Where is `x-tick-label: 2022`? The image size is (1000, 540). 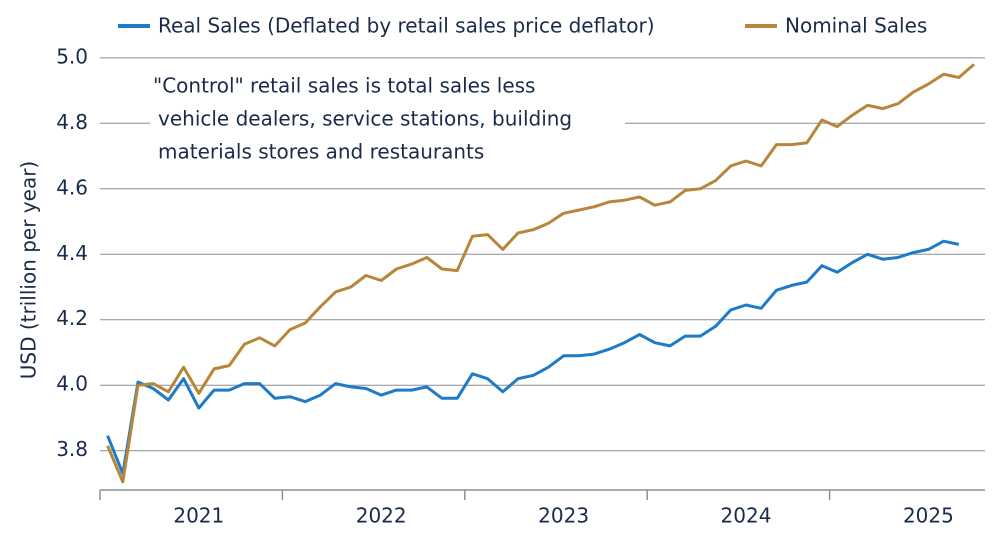
x-tick-label: 2022 is located at coordinates (381, 516).